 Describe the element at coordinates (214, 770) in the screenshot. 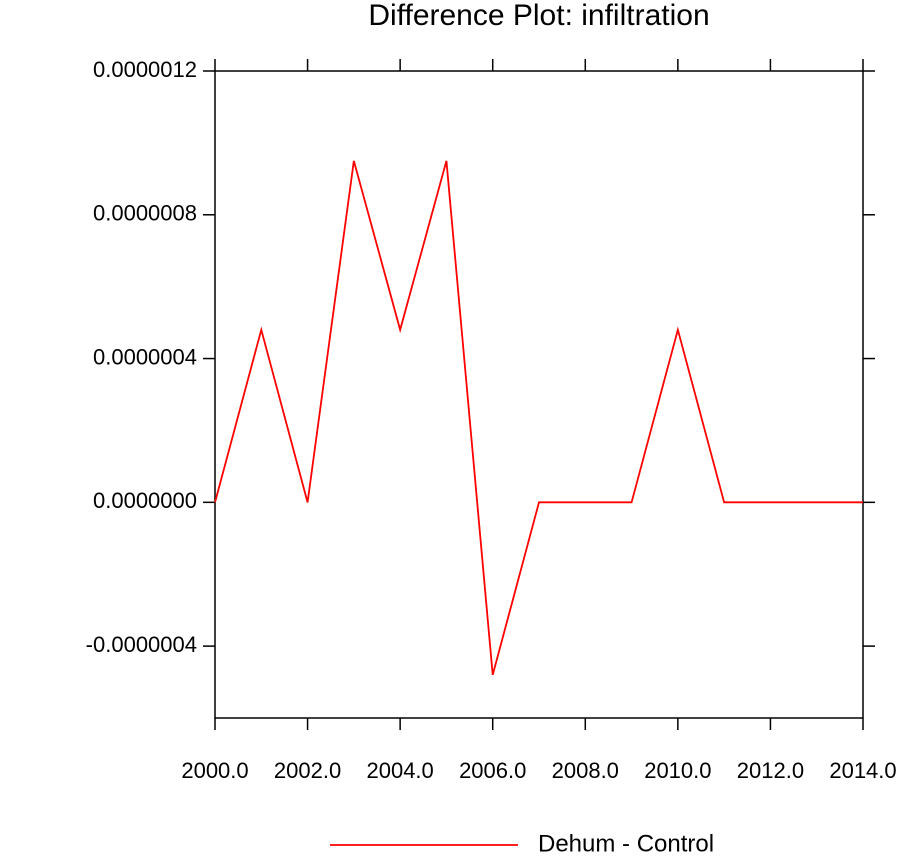

I see `x-tick-label: 2000.0` at that location.